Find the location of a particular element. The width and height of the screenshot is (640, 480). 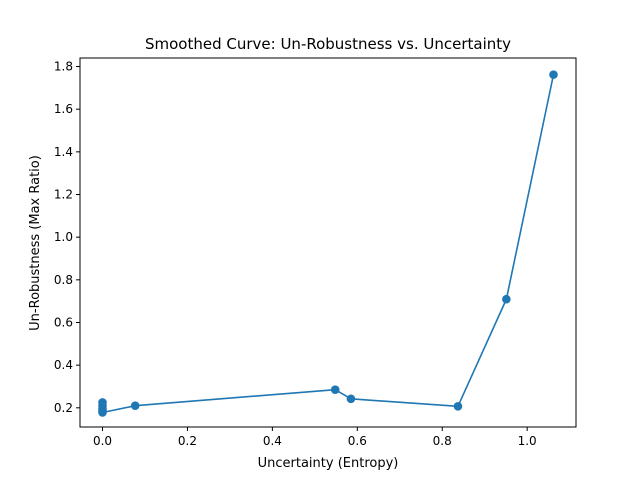

x-tick-label: 0.4 is located at coordinates (272, 441).